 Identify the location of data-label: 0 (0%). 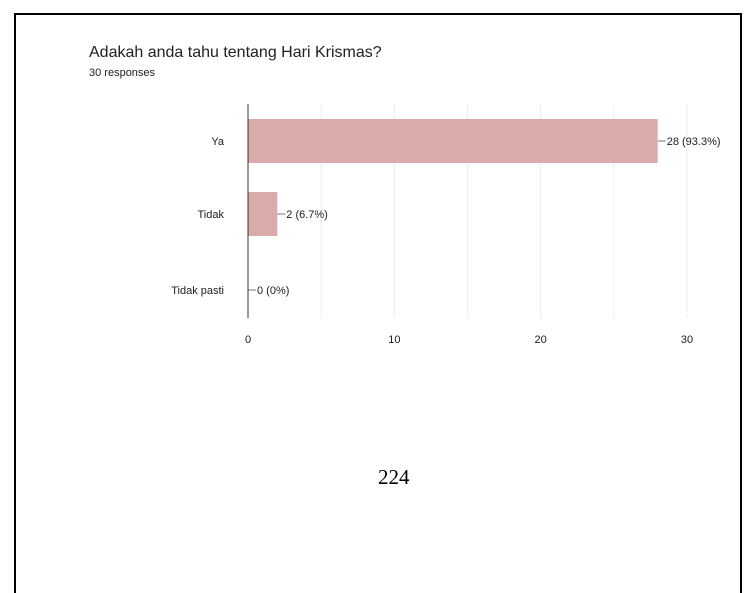
(273, 291).